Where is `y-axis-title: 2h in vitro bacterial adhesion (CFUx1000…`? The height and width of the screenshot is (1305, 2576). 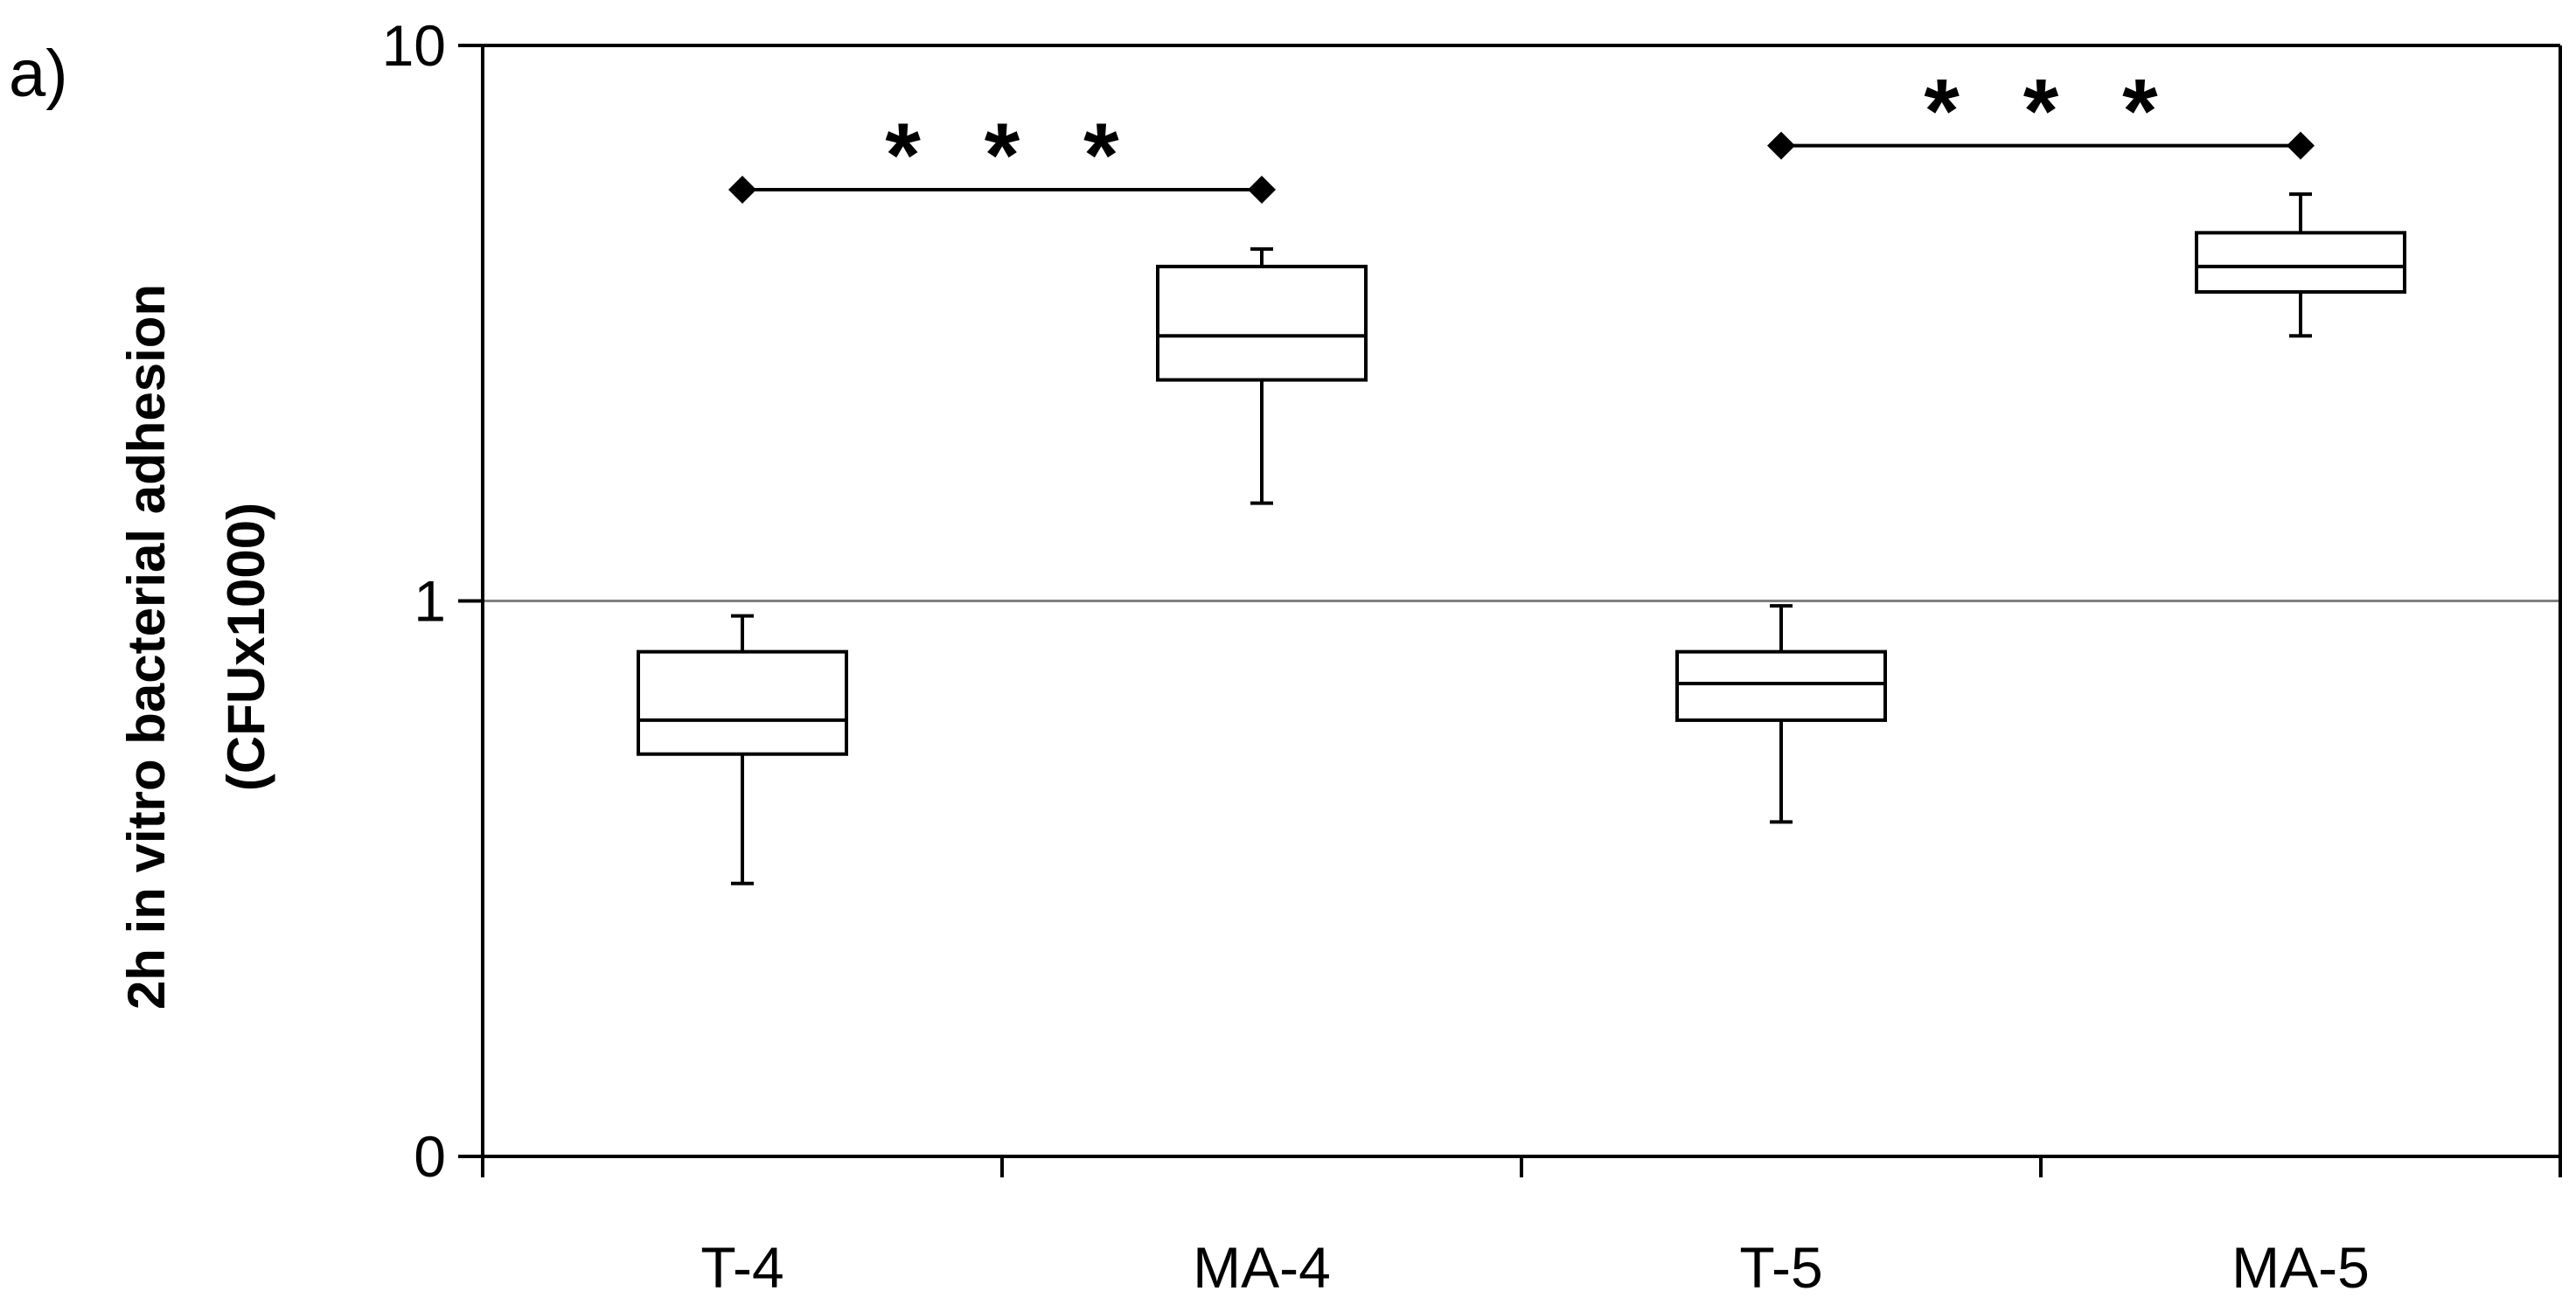 y-axis-title: 2h in vitro bacterial adhesion (CFUx1000… is located at coordinates (196, 647).